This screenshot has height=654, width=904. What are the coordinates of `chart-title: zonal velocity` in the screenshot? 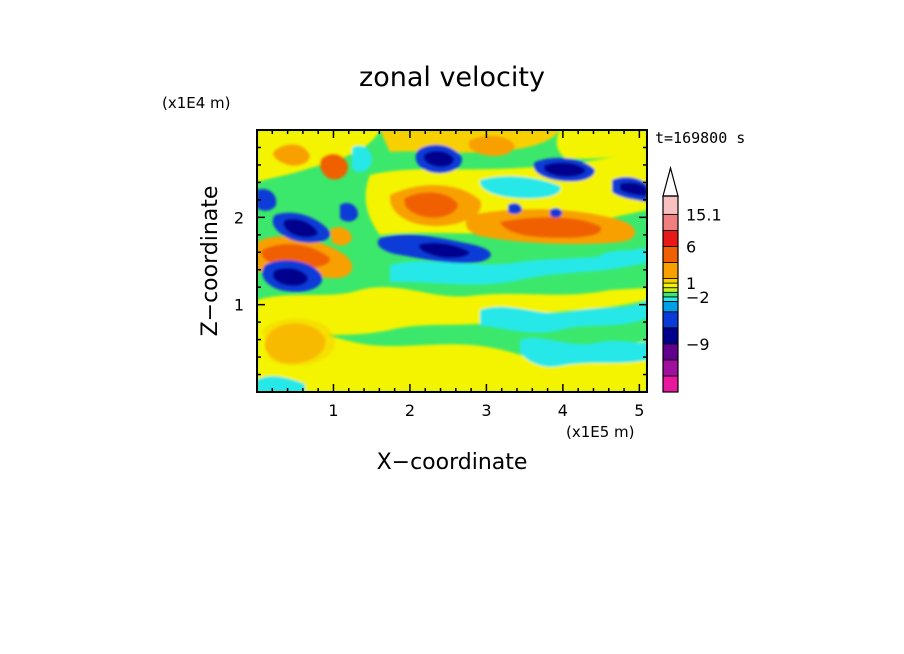 It's located at (452, 77).